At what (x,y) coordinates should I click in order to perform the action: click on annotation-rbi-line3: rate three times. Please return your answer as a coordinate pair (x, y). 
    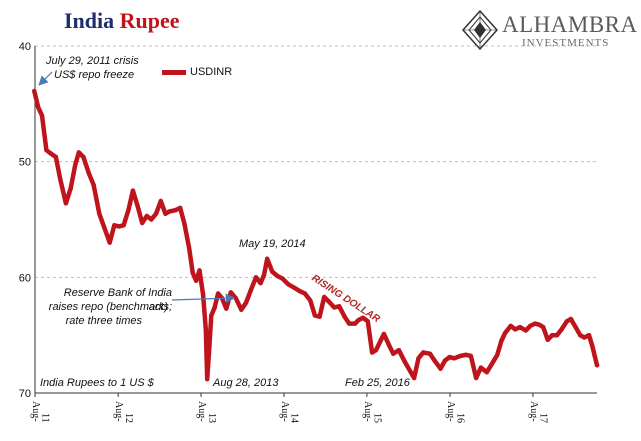
    Looking at the image, I should click on (103, 321).